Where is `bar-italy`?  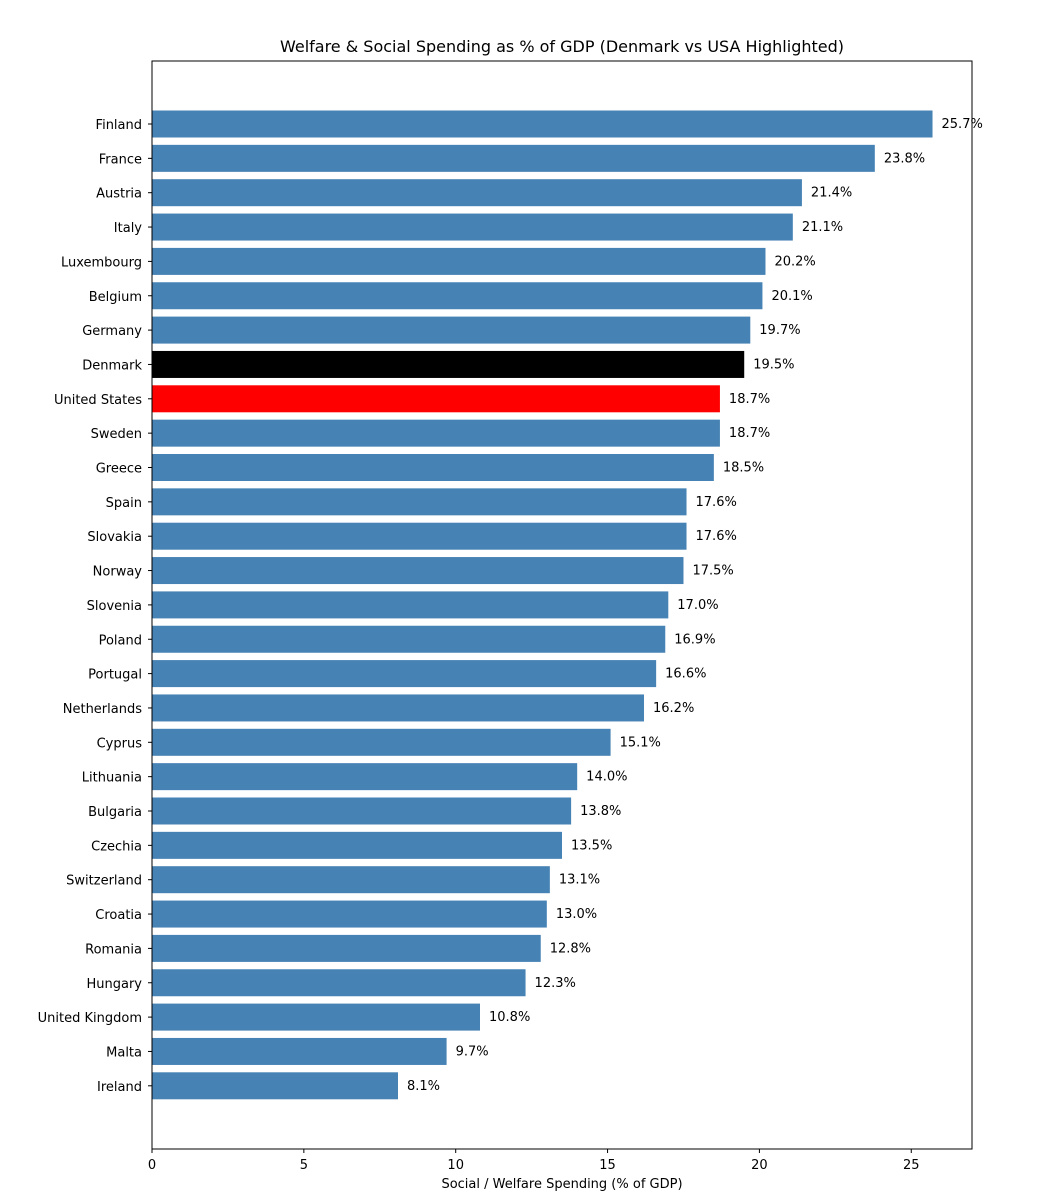 bar-italy is located at coordinates (472, 227).